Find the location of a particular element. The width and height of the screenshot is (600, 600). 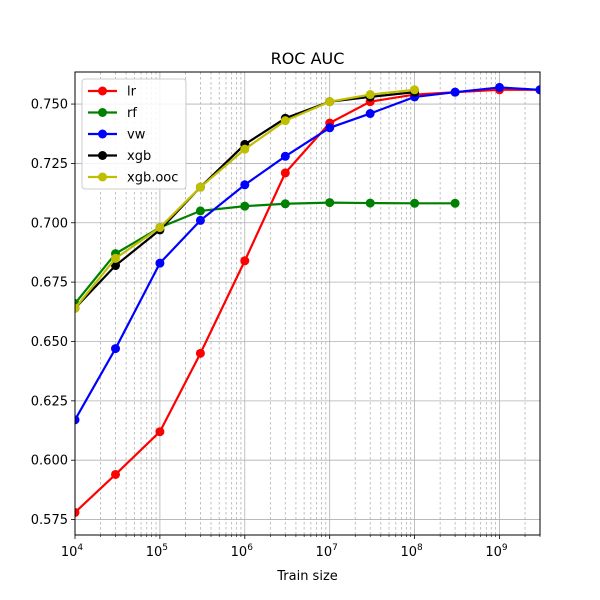

series-line-rf is located at coordinates (265, 253).